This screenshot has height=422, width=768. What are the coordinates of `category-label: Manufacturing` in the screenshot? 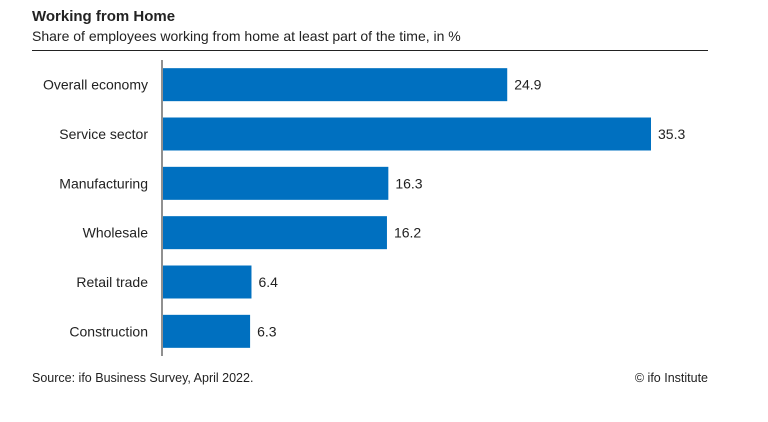 It's located at (103, 183).